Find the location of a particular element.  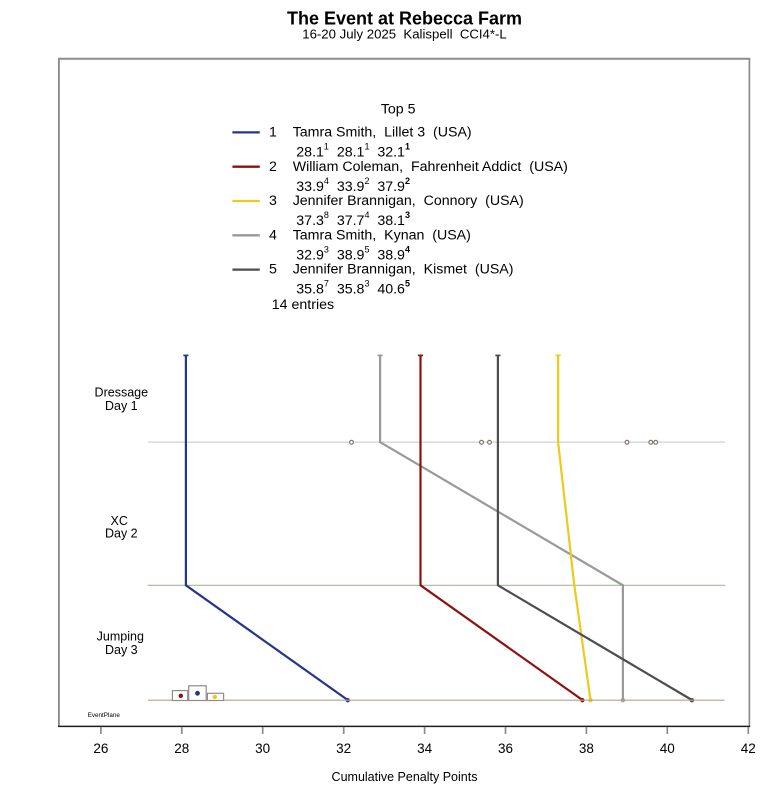

svg-text: 35.87 35.83 40.65 is located at coordinates (353, 288).